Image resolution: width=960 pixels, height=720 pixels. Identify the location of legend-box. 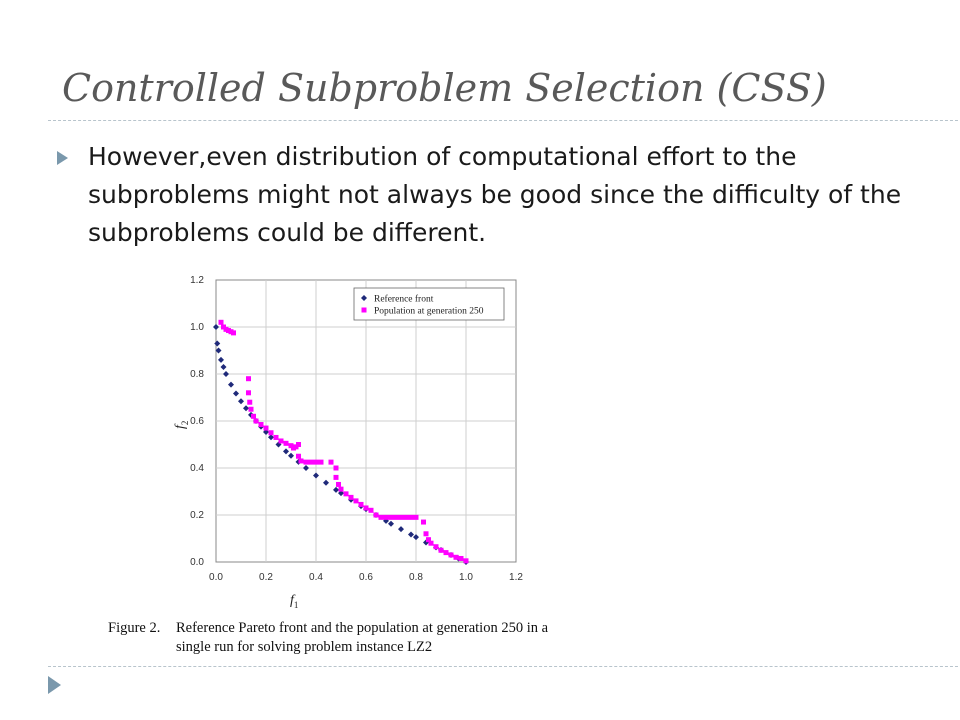
(429, 304).